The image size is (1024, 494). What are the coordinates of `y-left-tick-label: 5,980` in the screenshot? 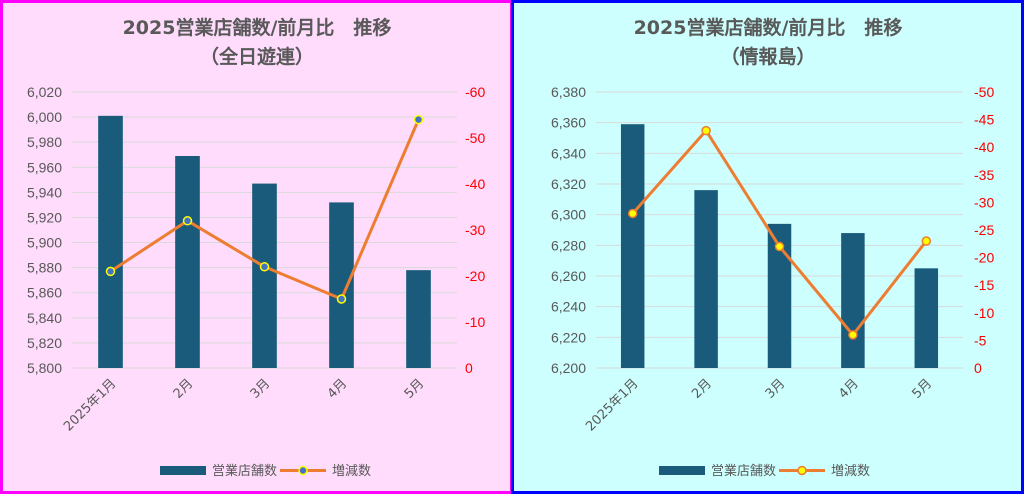 It's located at (44, 142).